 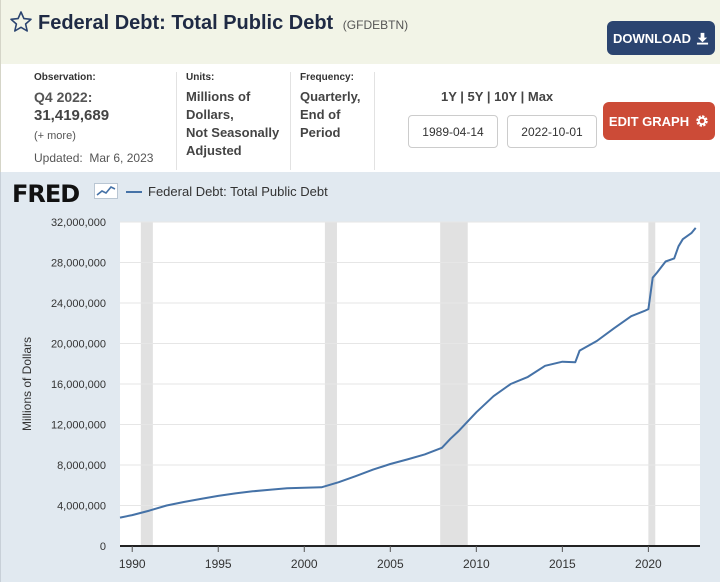 What do you see at coordinates (132, 564) in the screenshot?
I see `x-tick-label: 1990` at bounding box center [132, 564].